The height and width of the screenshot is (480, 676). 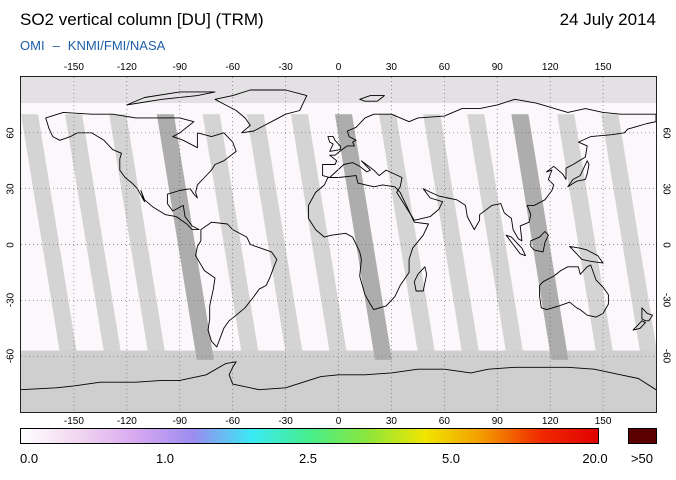 I want to click on borneo-coast, so click(x=539, y=242).